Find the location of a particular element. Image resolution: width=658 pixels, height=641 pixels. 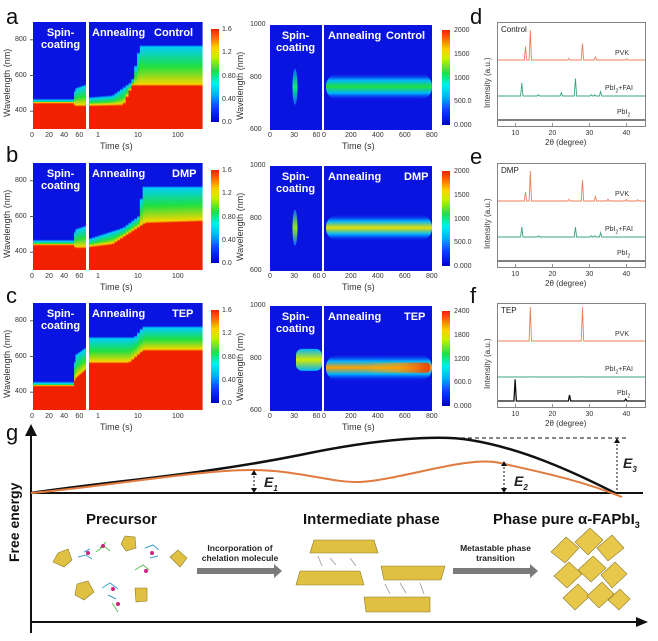

y-tick-label: 600 is located at coordinates (256, 129).